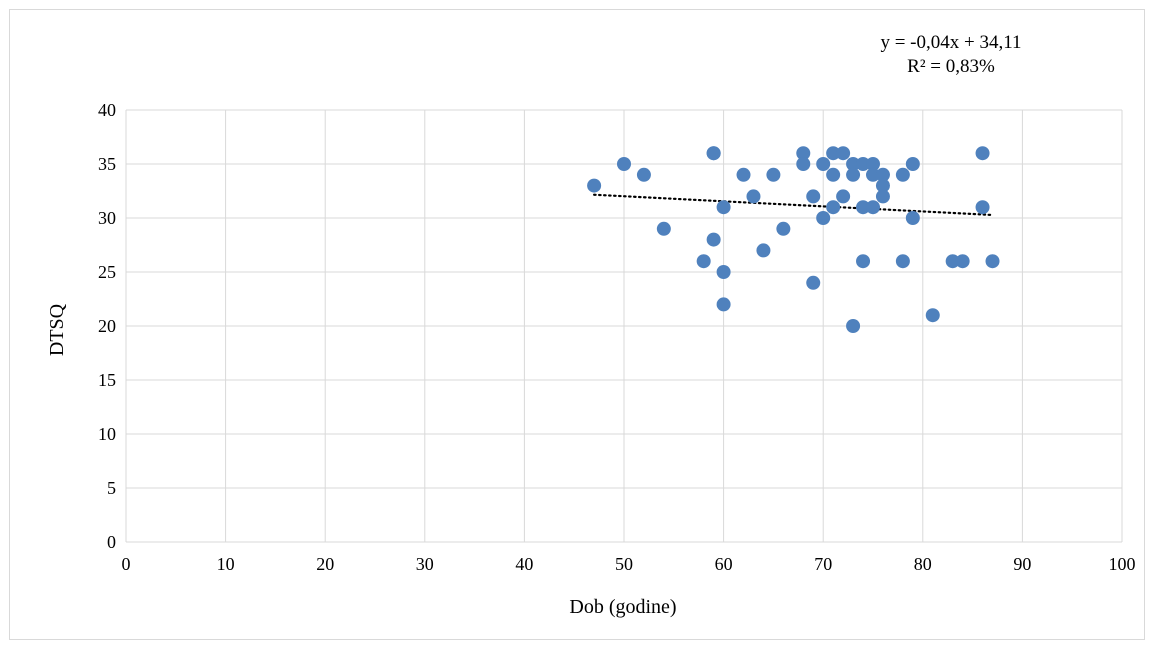 The image size is (1154, 646). What do you see at coordinates (111, 542) in the screenshot?
I see `y-tick-label: 0` at bounding box center [111, 542].